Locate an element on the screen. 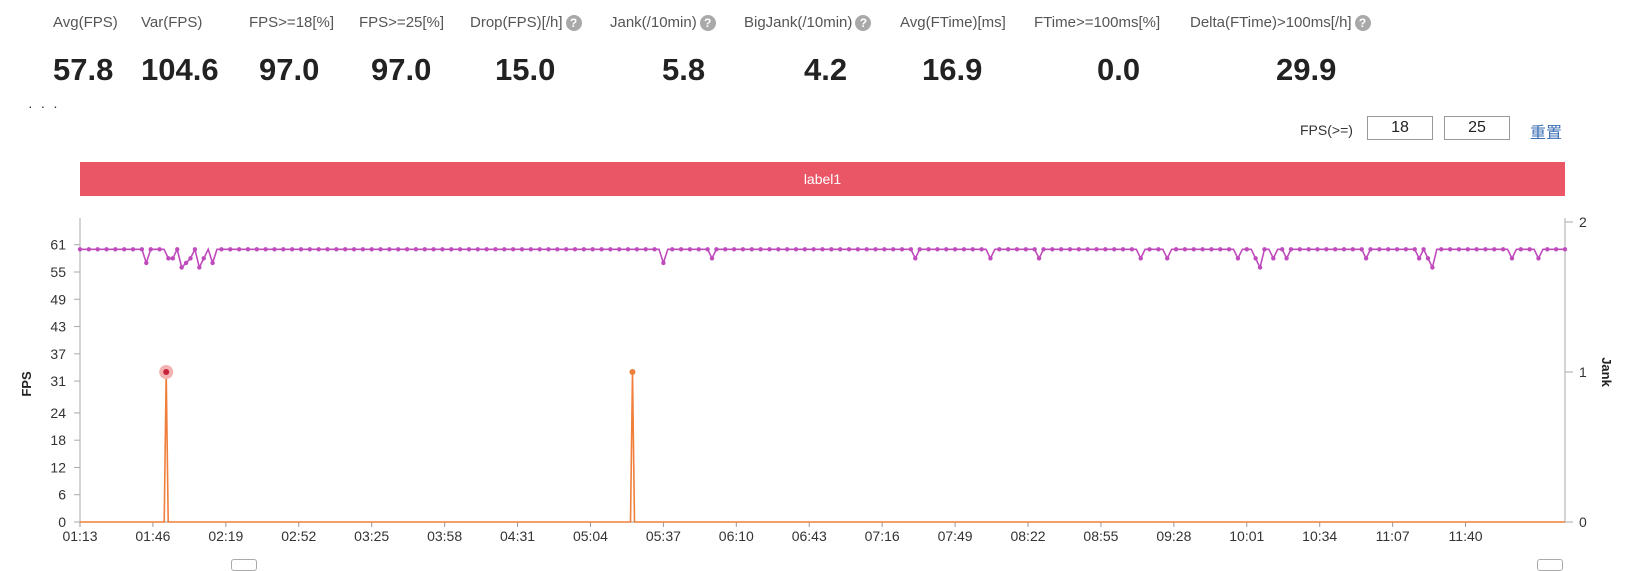 The height and width of the screenshot is (571, 1628). metric-value: 15.0 is located at coordinates (525, 69).